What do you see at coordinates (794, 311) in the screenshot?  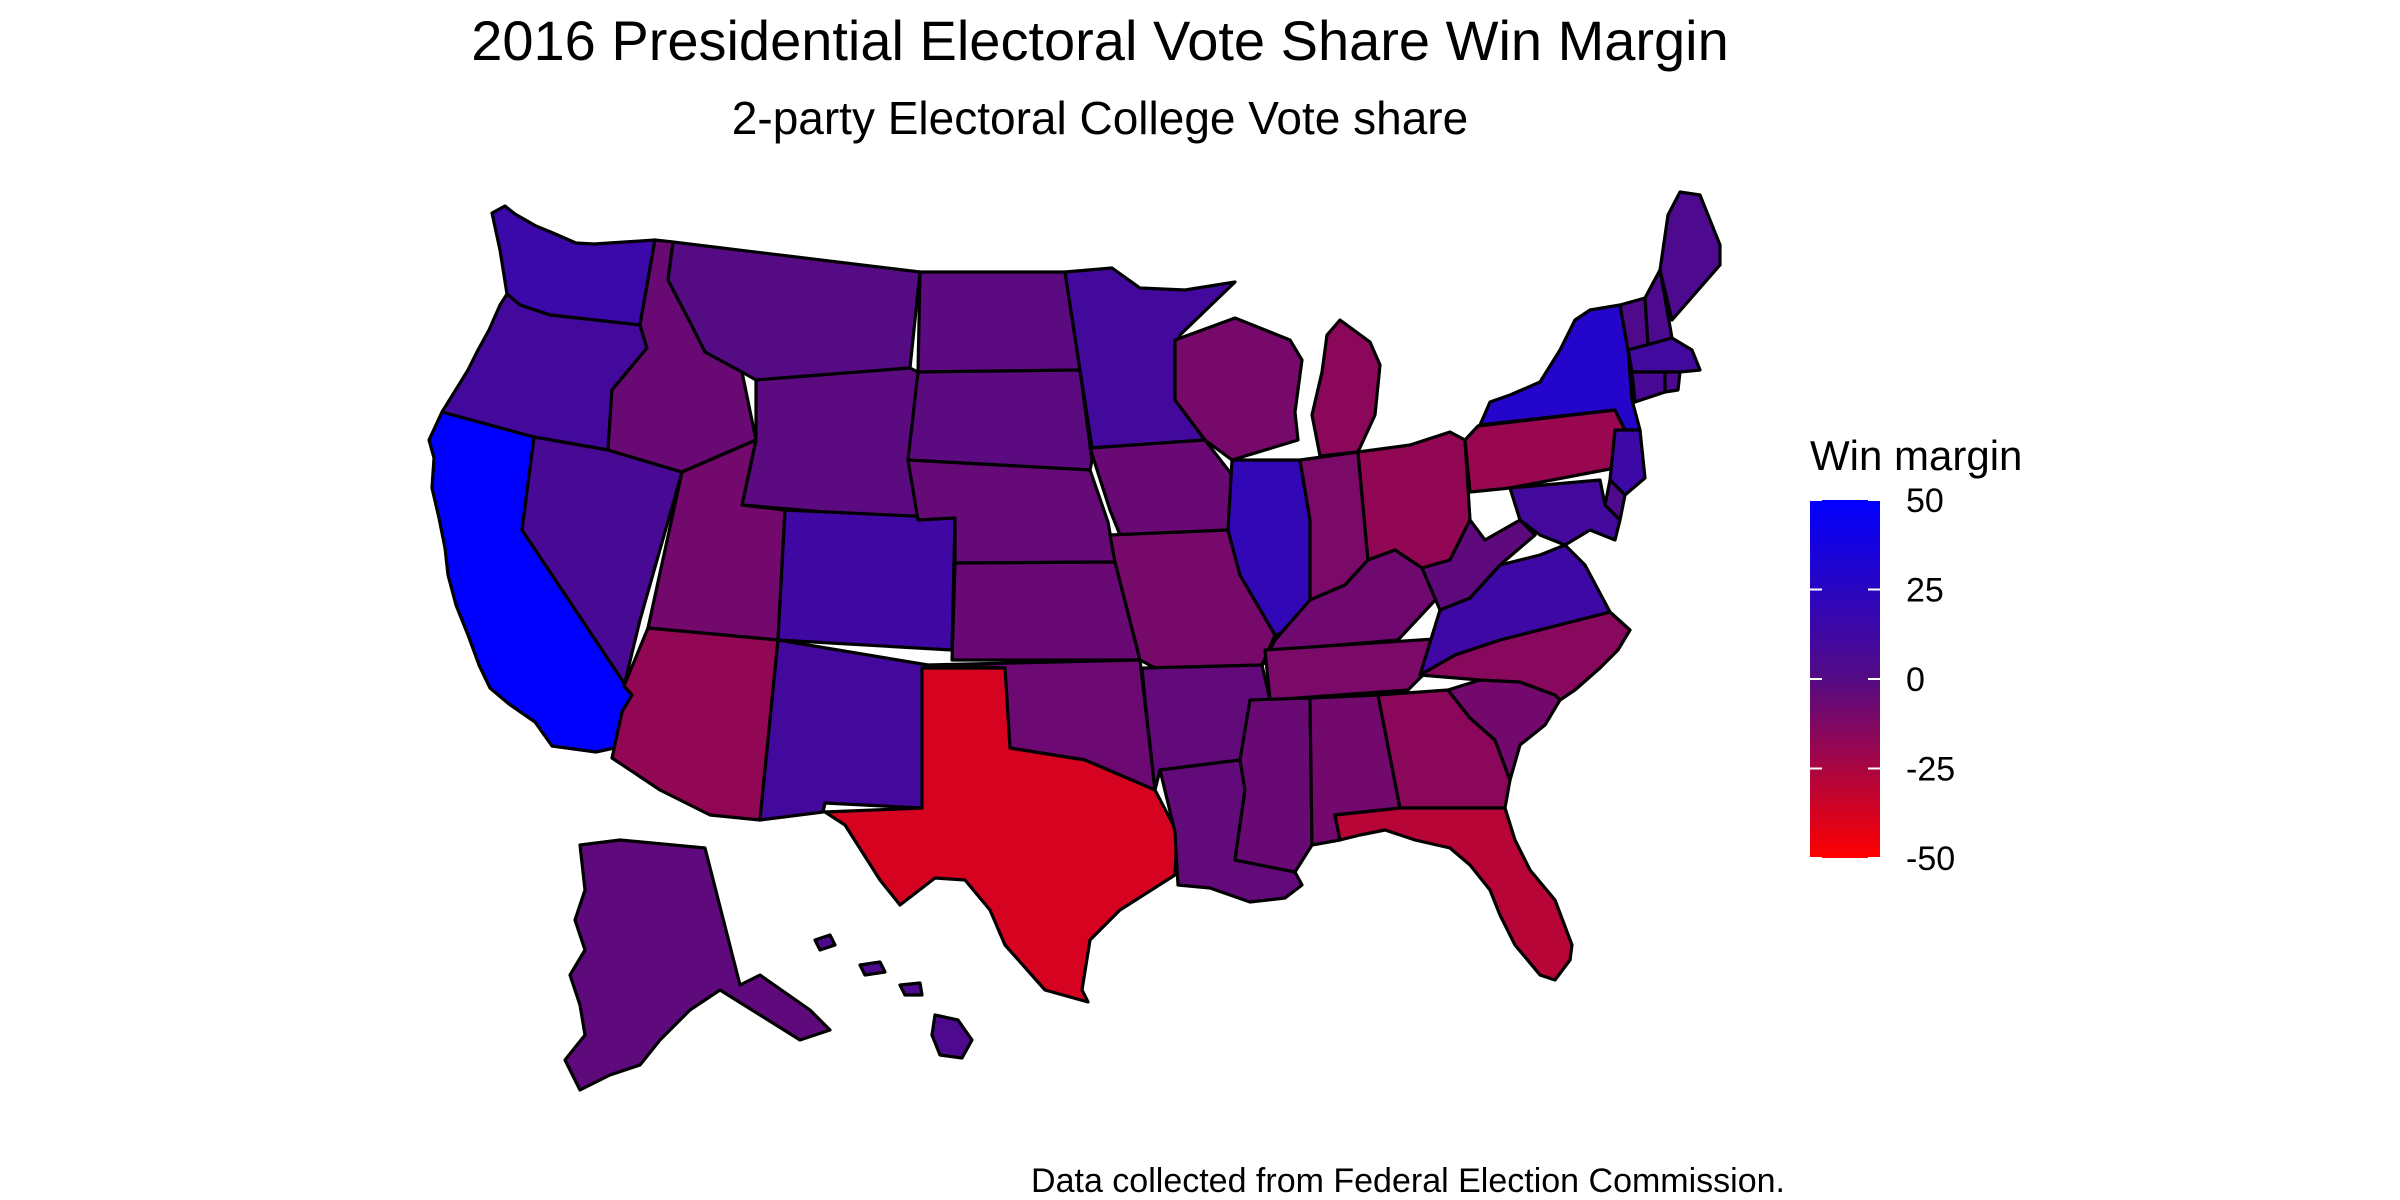 I see `state-montana` at bounding box center [794, 311].